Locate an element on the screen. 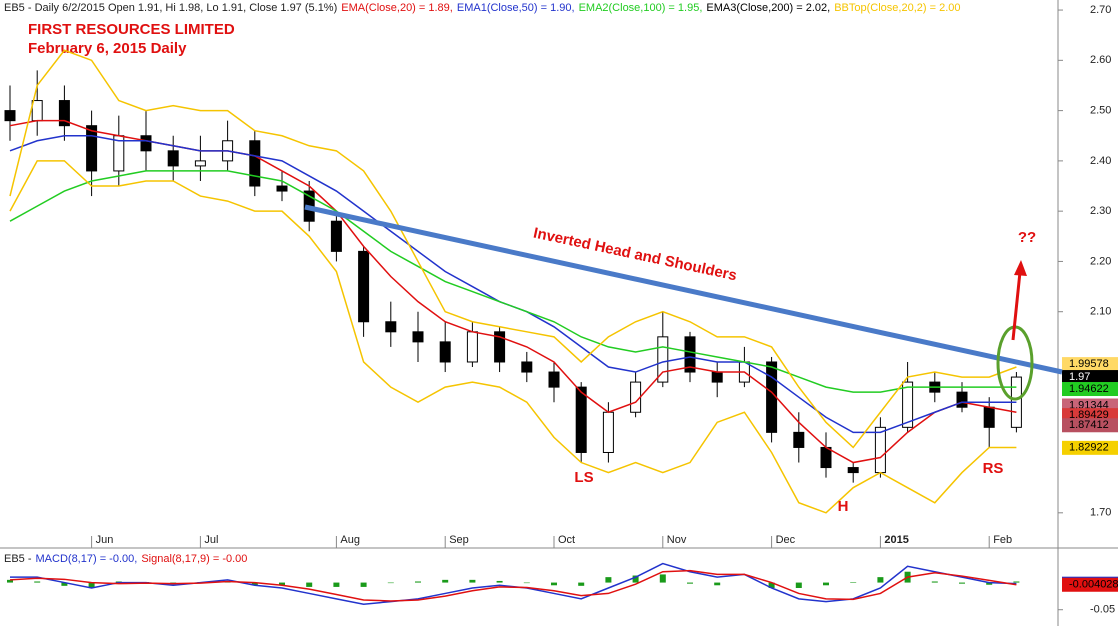 The height and width of the screenshot is (626, 1118). y-tick-label: 2.10 is located at coordinates (1100, 312).